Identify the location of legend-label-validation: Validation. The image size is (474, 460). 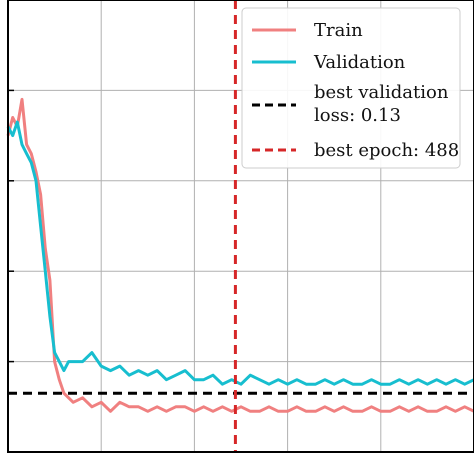
(359, 62).